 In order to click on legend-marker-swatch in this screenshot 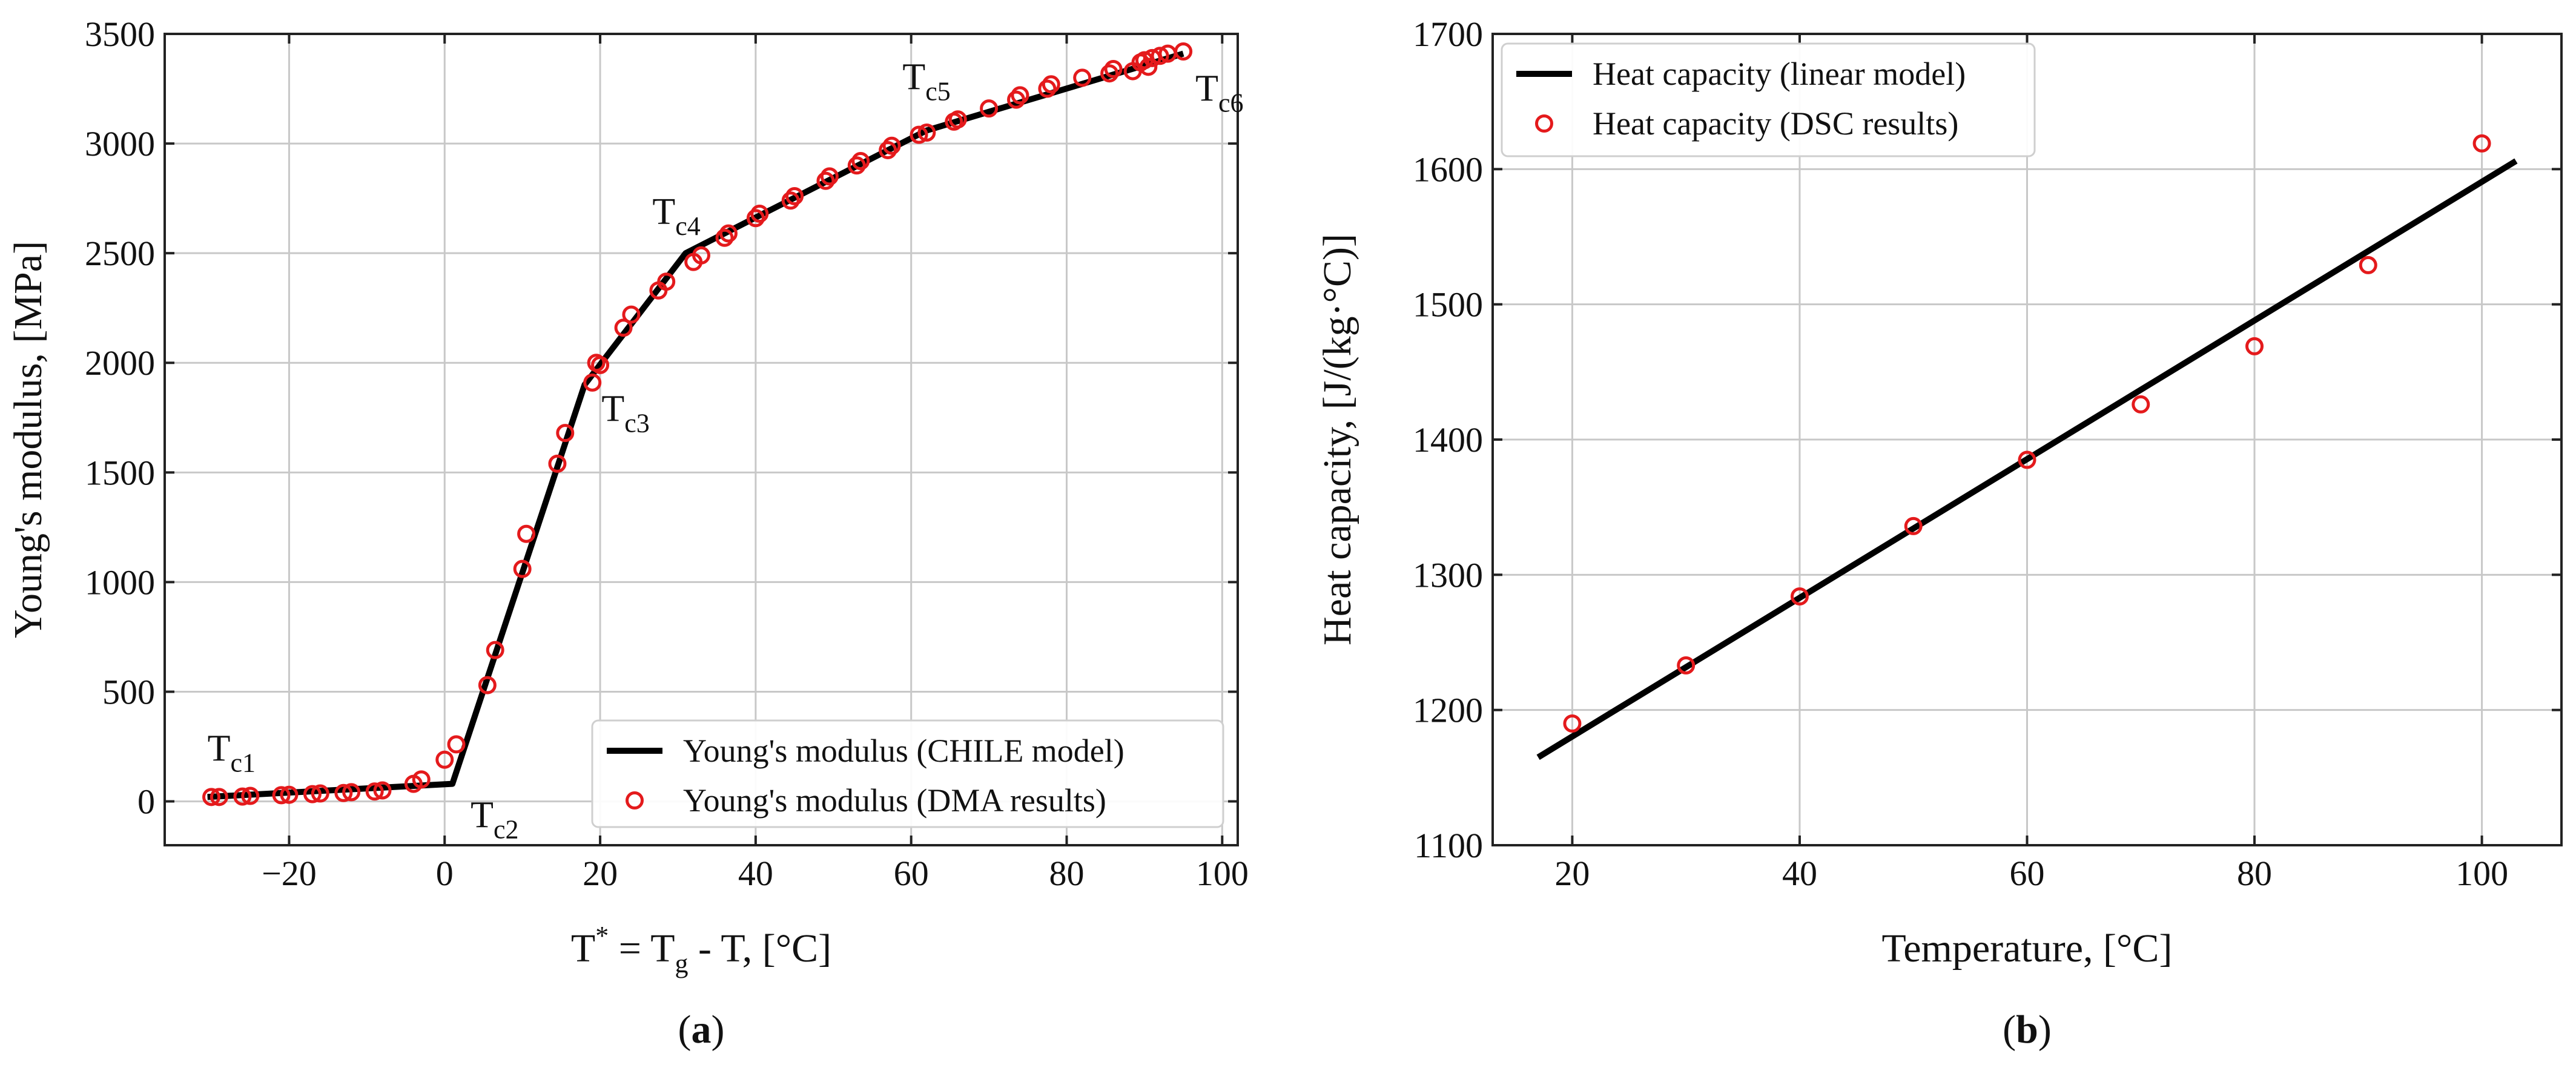, I will do `click(1544, 123)`.